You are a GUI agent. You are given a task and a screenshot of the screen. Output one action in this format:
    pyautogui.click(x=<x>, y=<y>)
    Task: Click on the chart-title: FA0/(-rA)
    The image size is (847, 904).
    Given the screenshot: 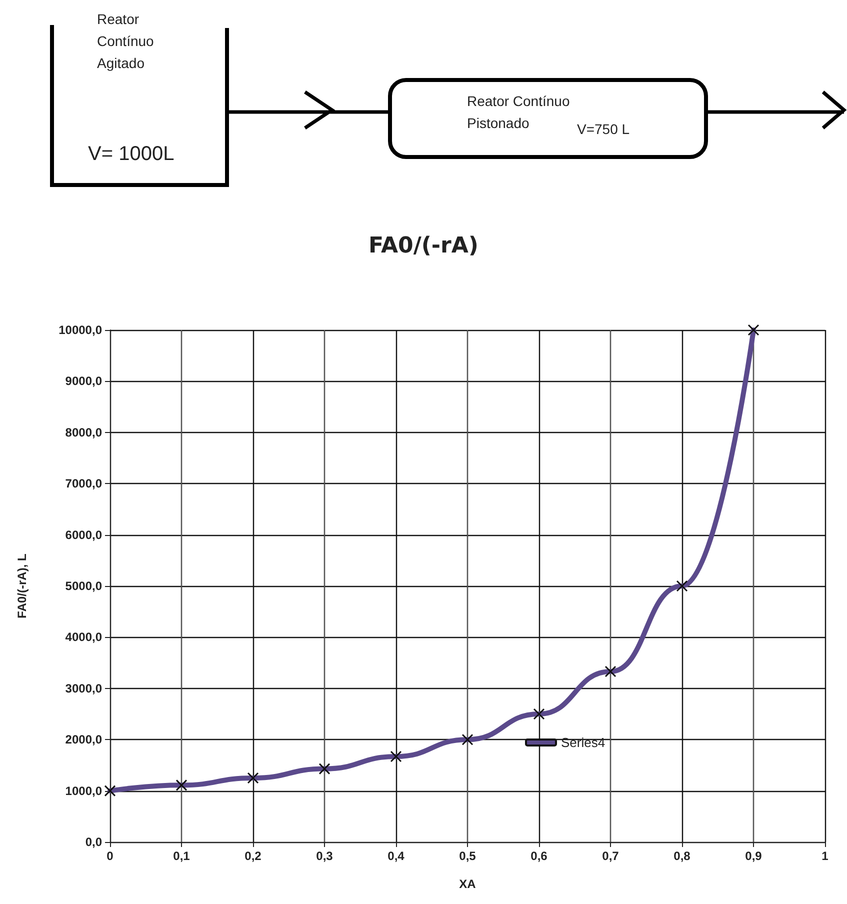 What is the action you would take?
    pyautogui.click(x=423, y=246)
    